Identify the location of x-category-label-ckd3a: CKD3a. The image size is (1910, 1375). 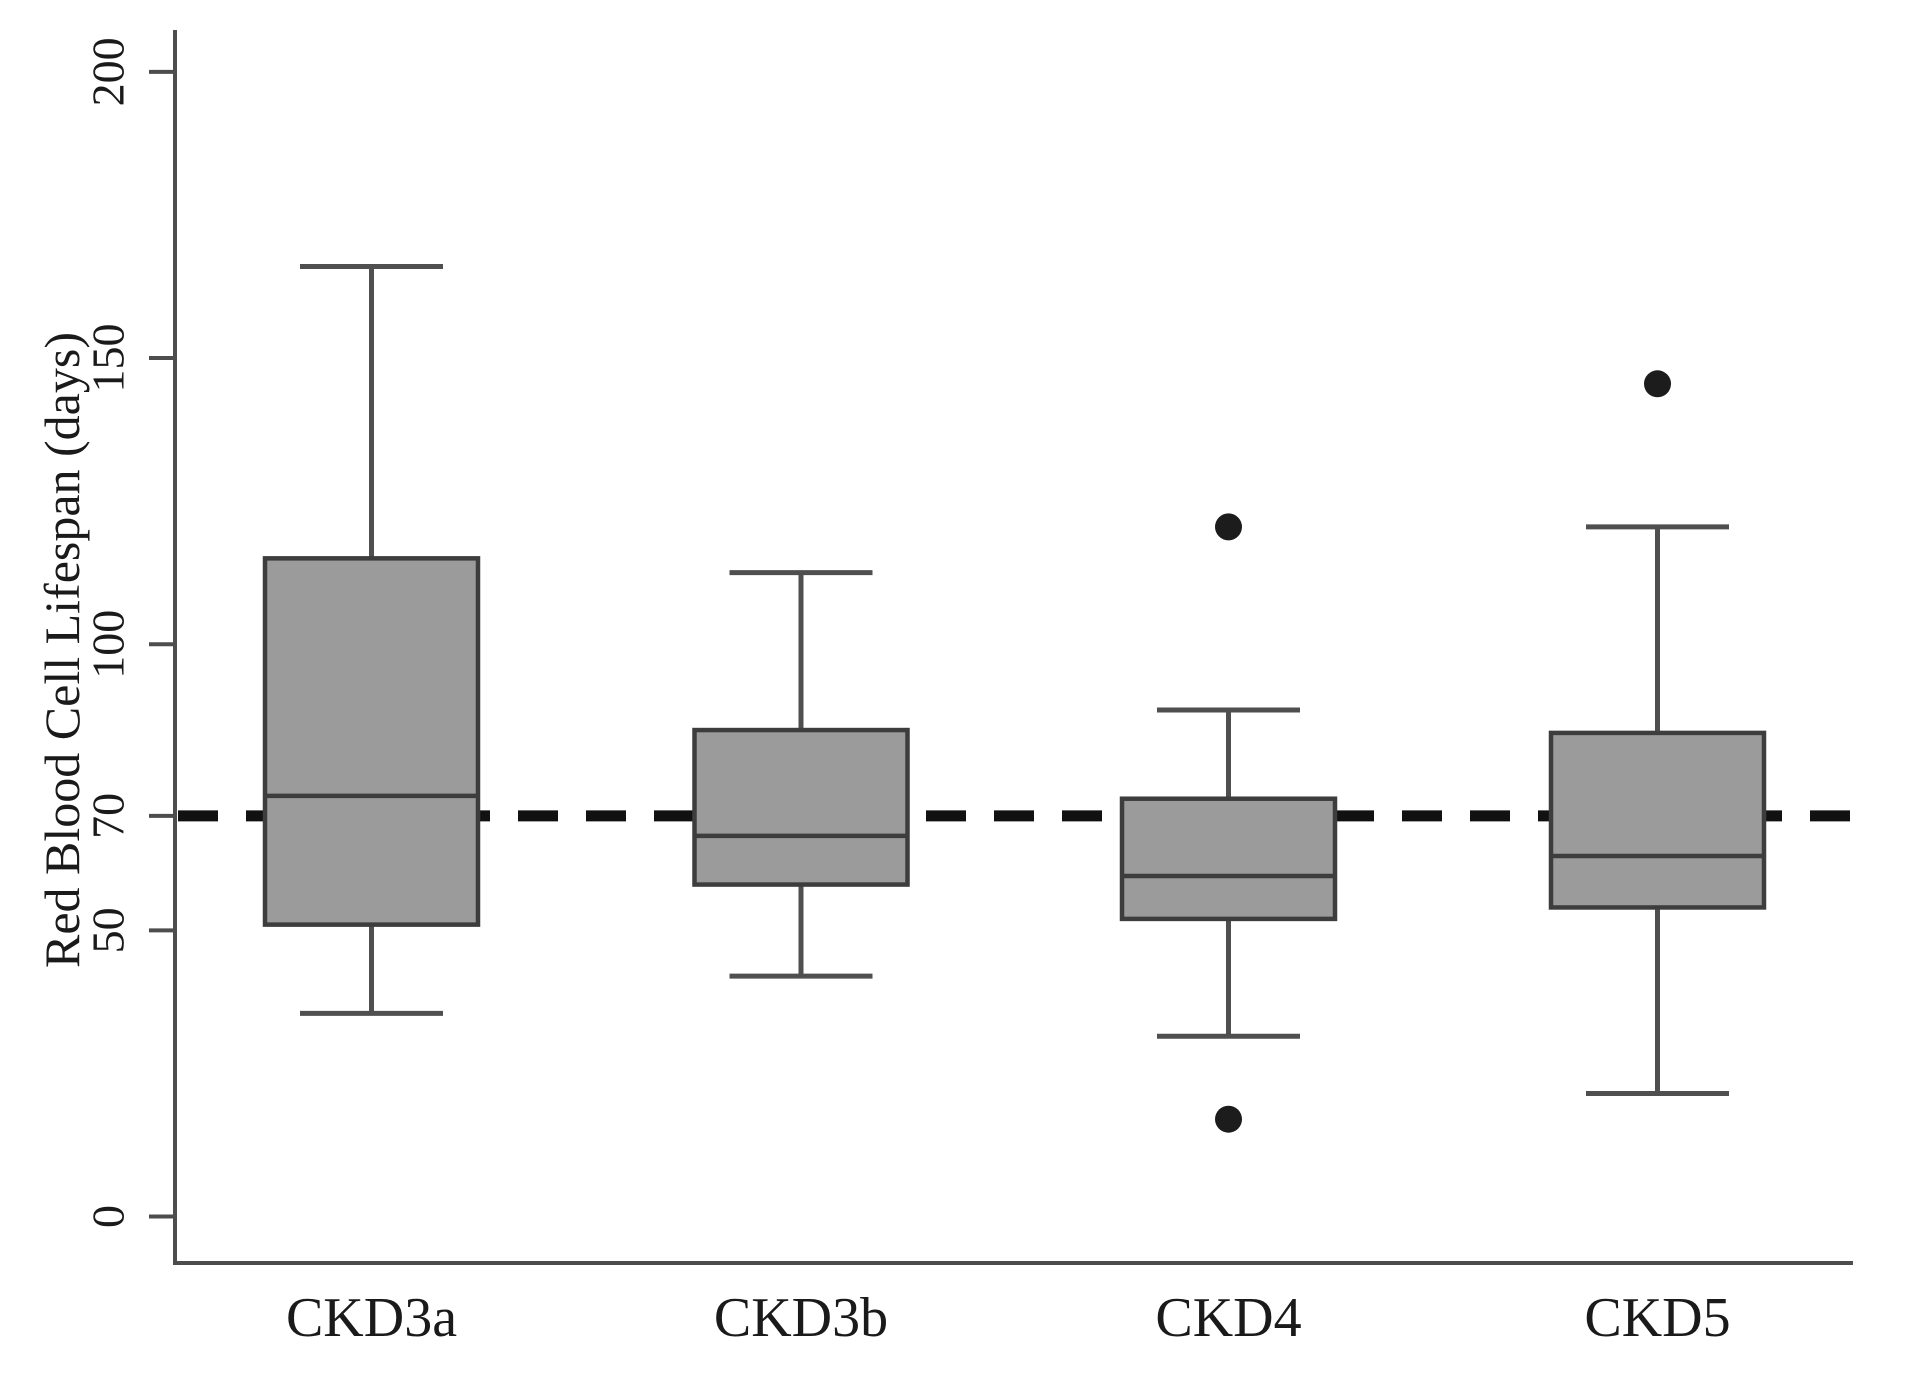
(371, 1318).